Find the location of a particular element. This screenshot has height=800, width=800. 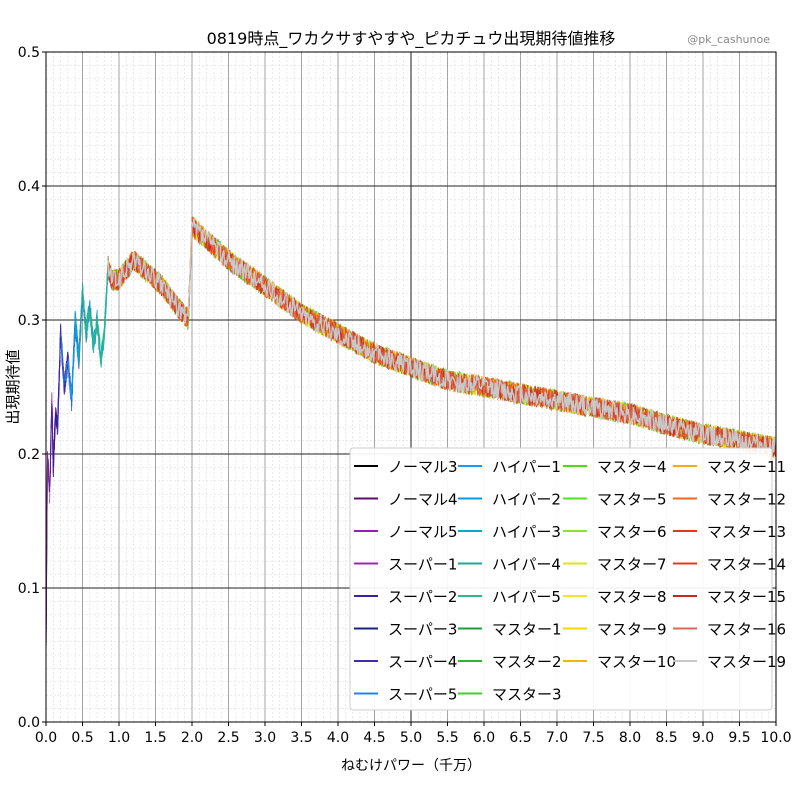

x-tick-label: 5.5 is located at coordinates (447, 738).